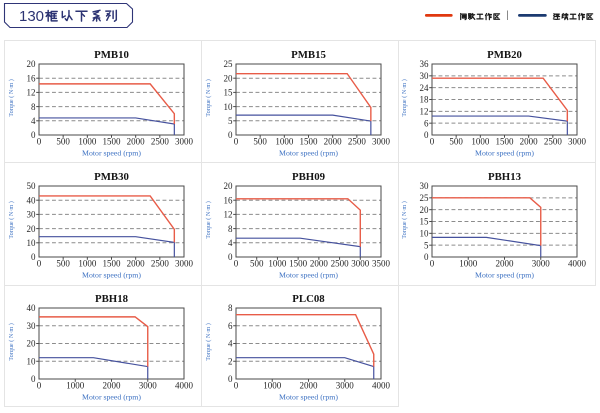 The image size is (600, 413). What do you see at coordinates (111, 55) in the screenshot?
I see `svg-text: PMB10` at bounding box center [111, 55].